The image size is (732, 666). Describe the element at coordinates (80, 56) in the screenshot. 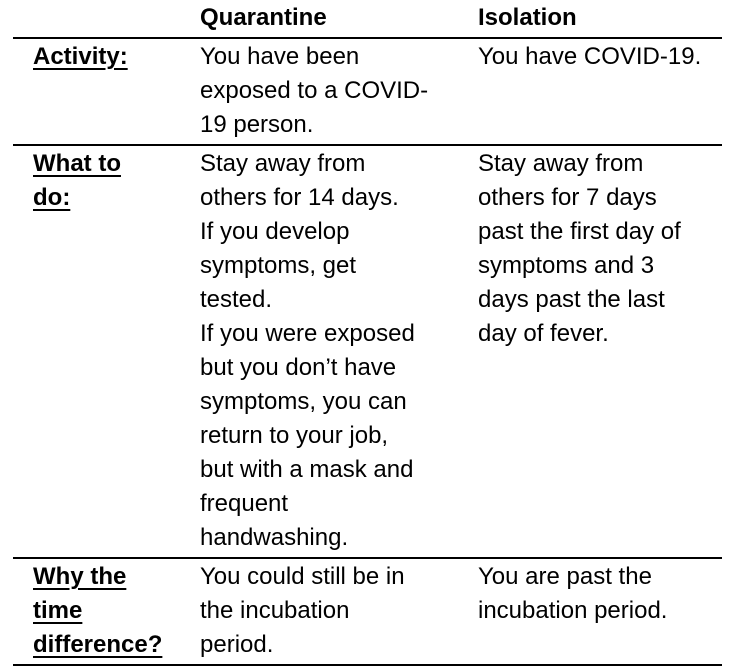

I see `row-label-activity: Activity:` at that location.